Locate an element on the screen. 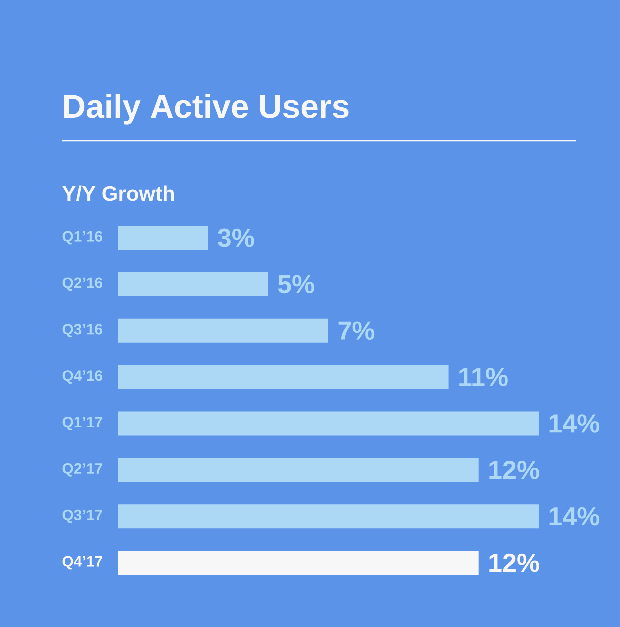  y-tick-label: Q2’16 is located at coordinates (82, 285).